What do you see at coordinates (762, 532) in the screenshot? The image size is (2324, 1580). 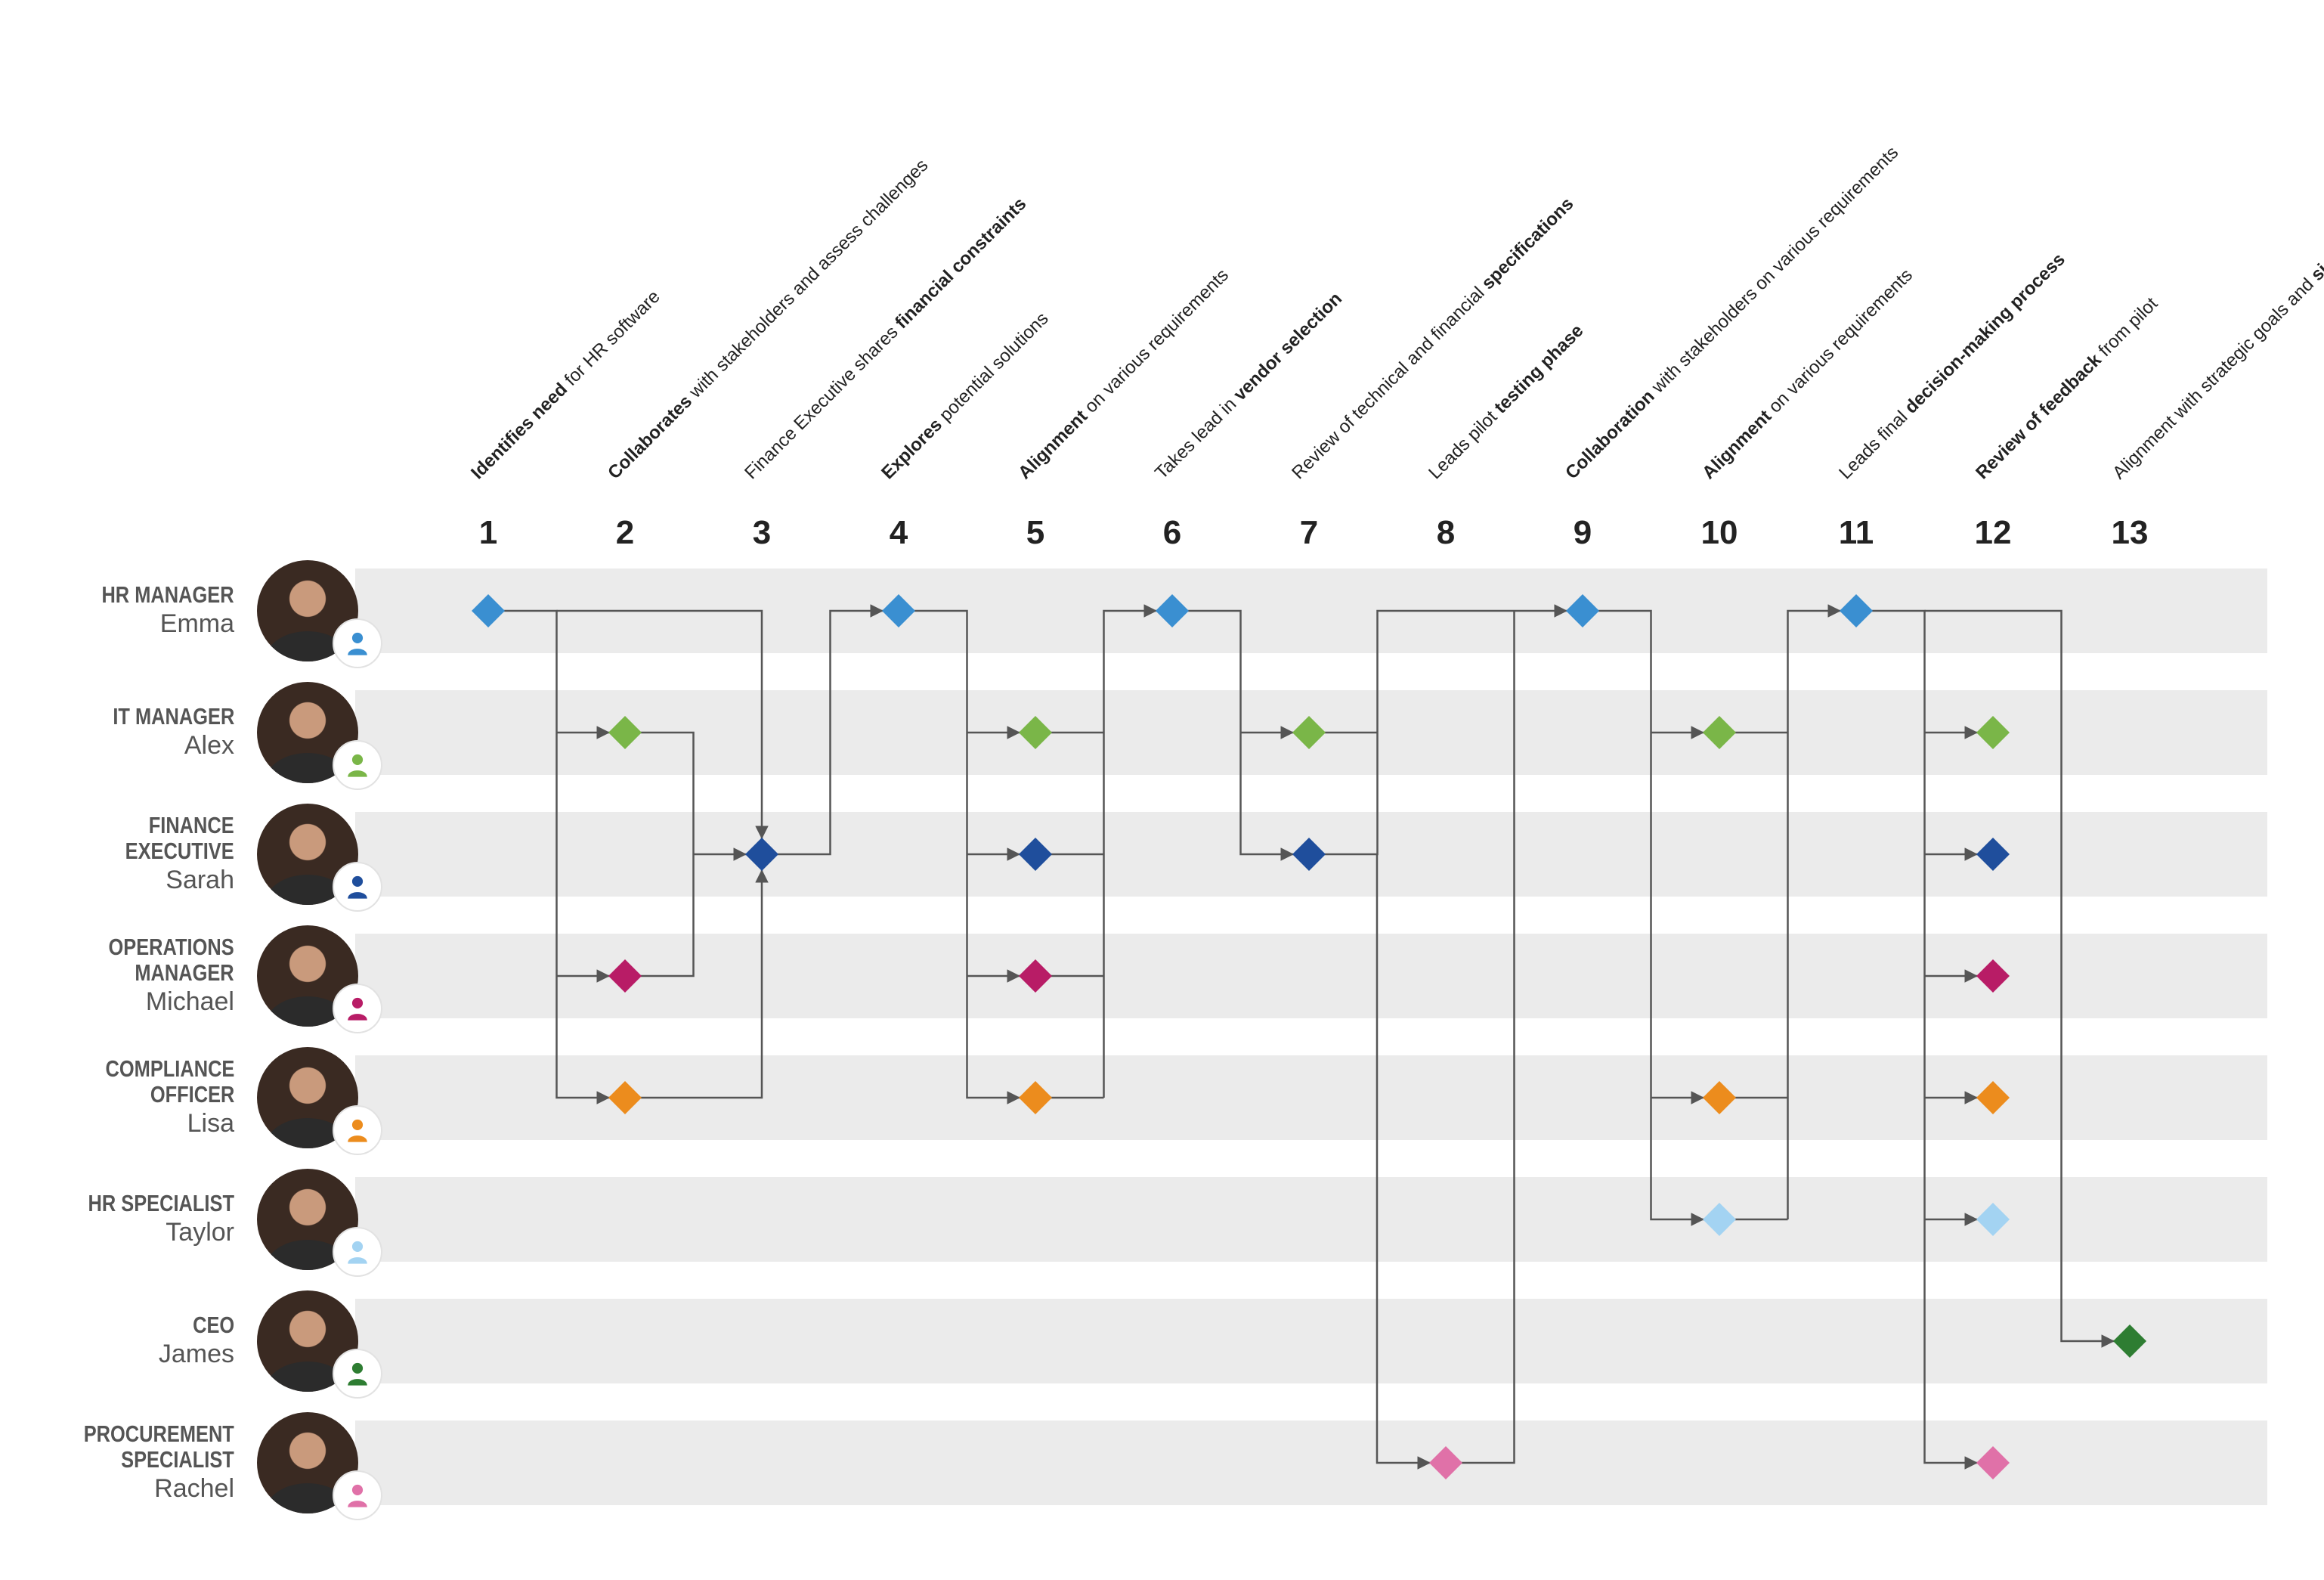 I see `step-number: 3` at bounding box center [762, 532].